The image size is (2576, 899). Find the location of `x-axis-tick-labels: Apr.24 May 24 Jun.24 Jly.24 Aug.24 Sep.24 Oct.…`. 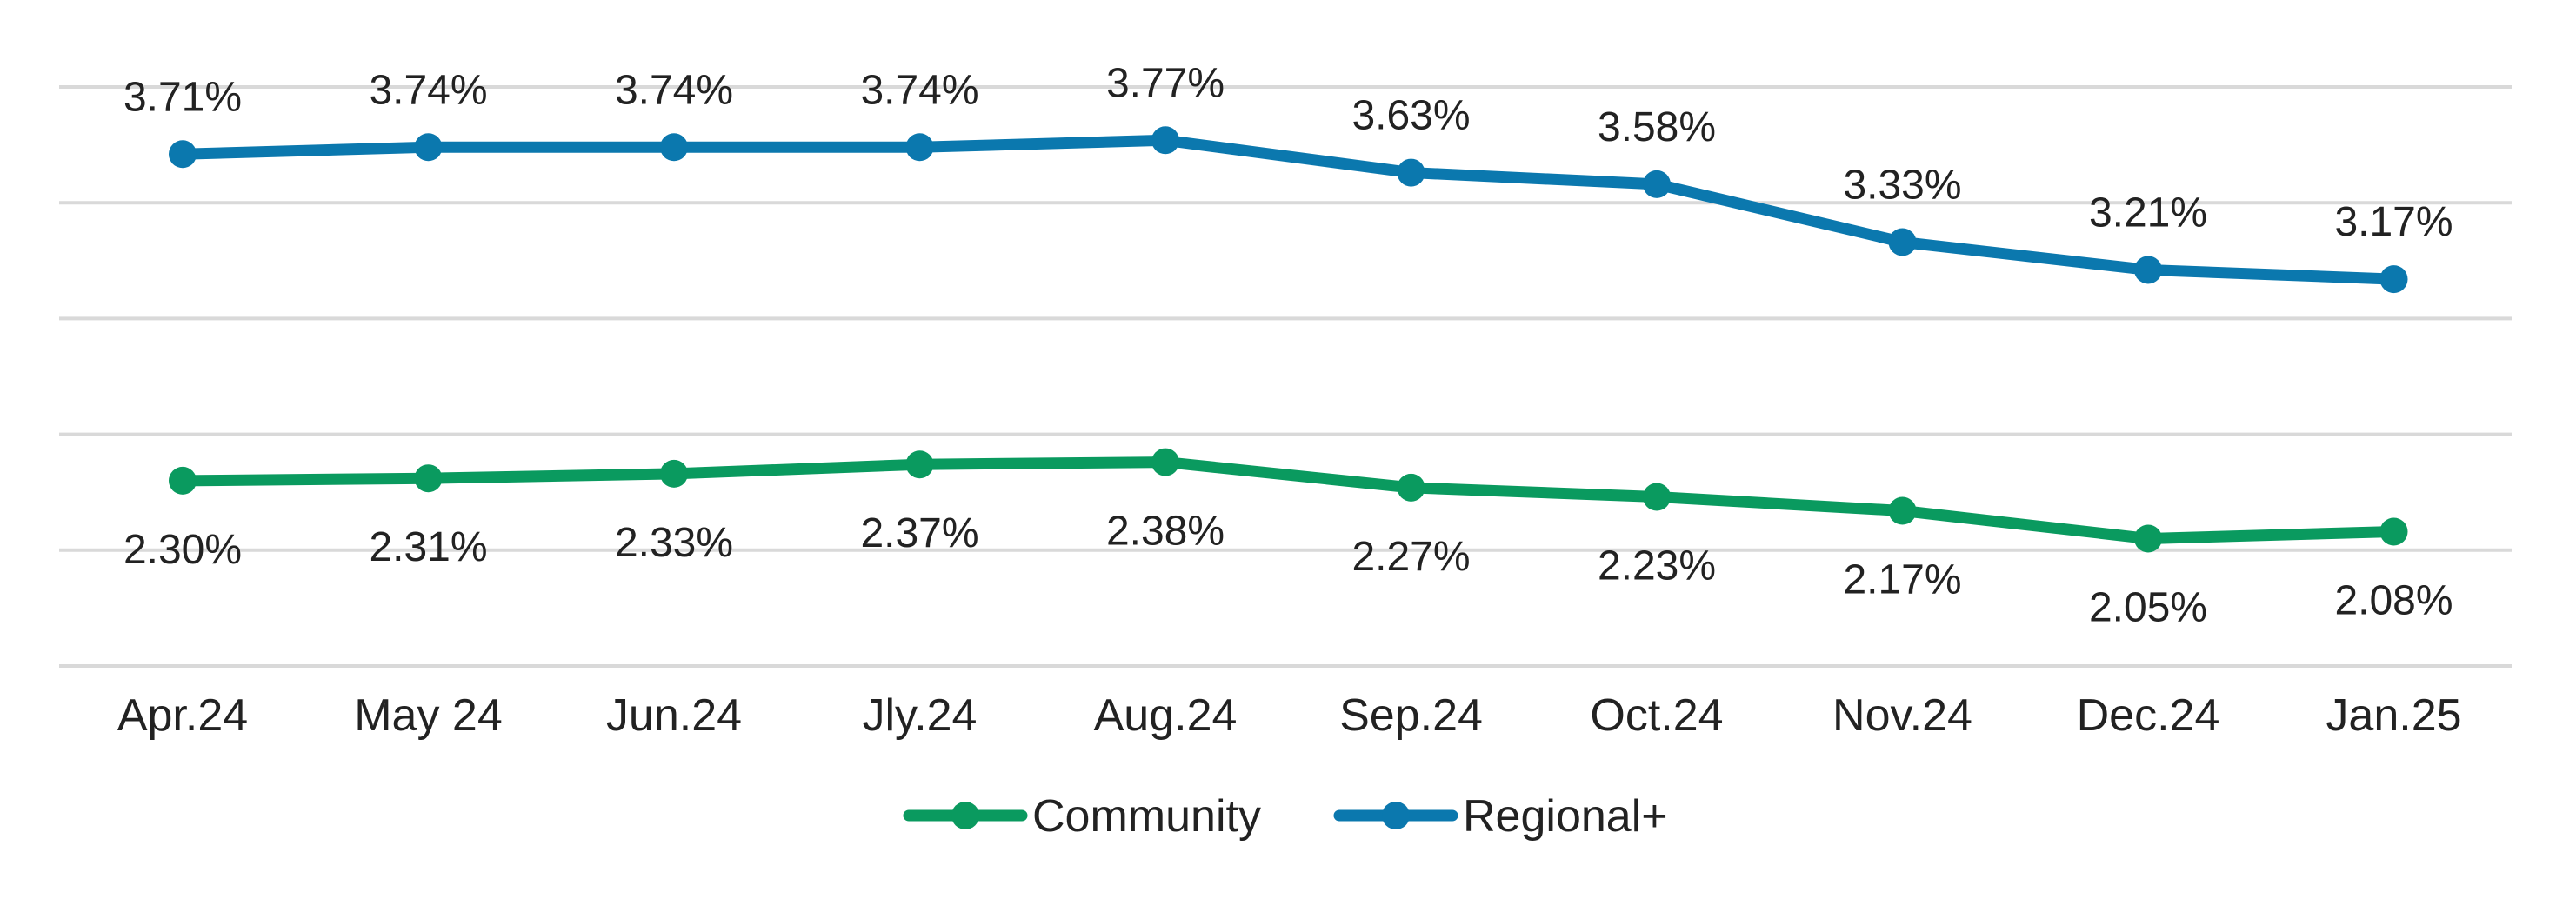

x-axis-tick-labels: Apr.24 May 24 Jun.24 Jly.24 Aug.24 Sep.24 Oct.… is located at coordinates (1289, 715).